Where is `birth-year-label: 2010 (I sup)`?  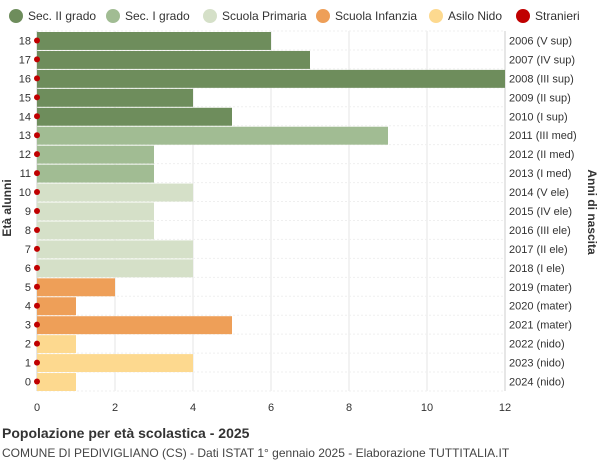 birth-year-label: 2010 (I sup) is located at coordinates (538, 117).